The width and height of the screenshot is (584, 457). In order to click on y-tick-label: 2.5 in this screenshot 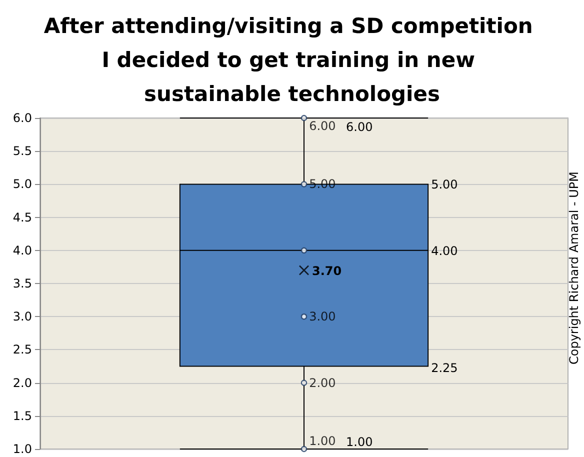, I will do `click(22, 349)`.